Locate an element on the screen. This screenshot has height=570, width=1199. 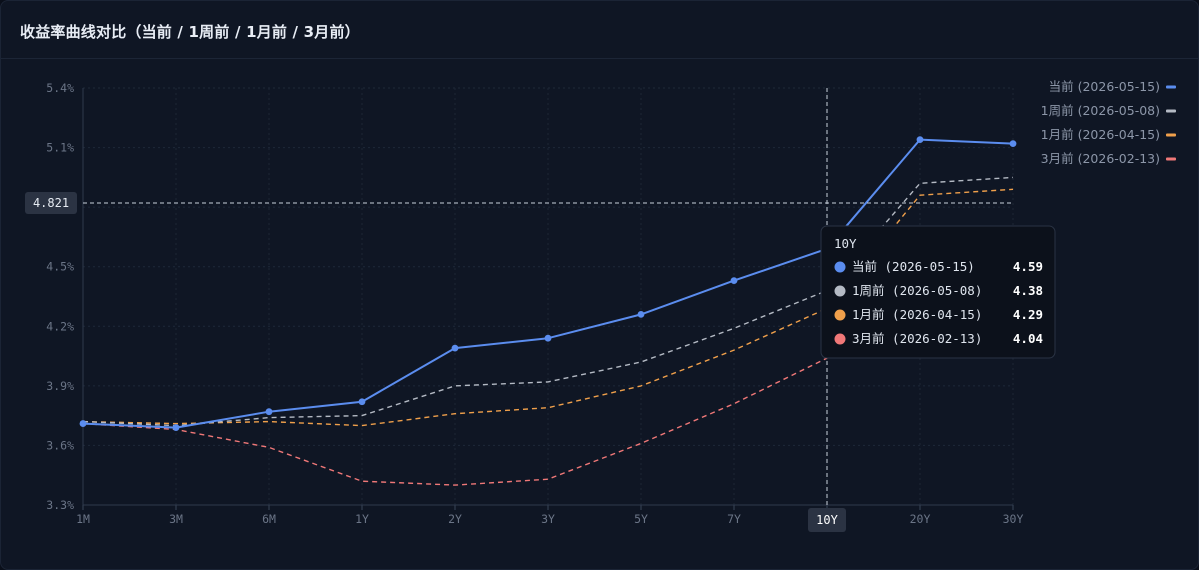
legend-item-label: 3月前 (2026-02-13) is located at coordinates (1100, 158).